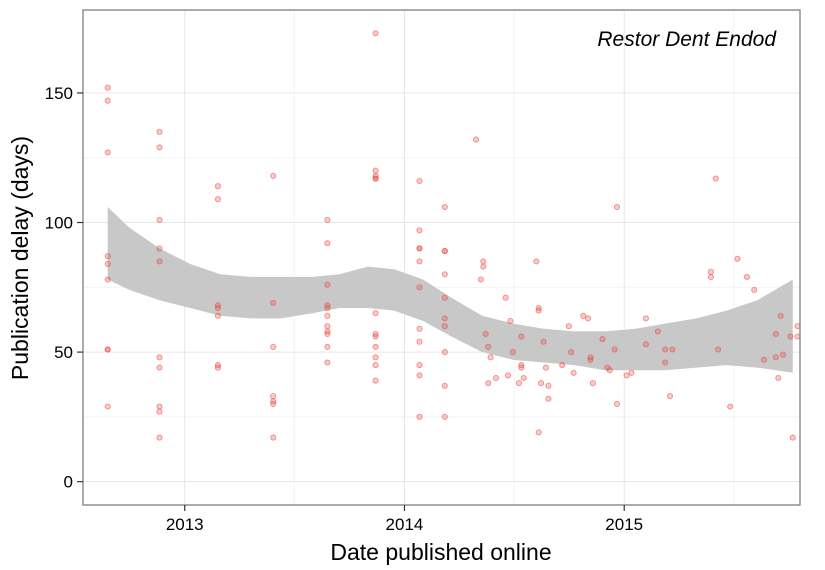 This screenshot has width=825, height=570. I want to click on y-tick-label: 100, so click(59, 223).